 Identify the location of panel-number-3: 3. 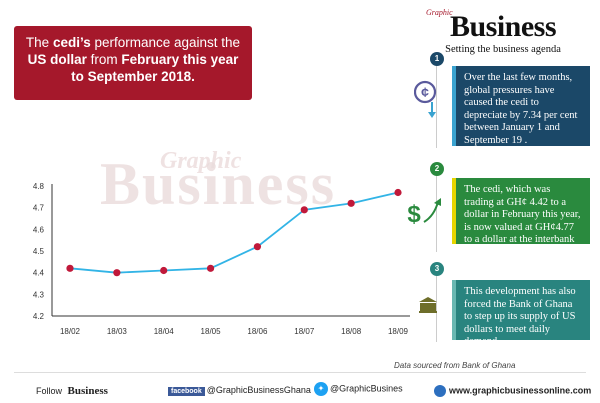
(437, 269).